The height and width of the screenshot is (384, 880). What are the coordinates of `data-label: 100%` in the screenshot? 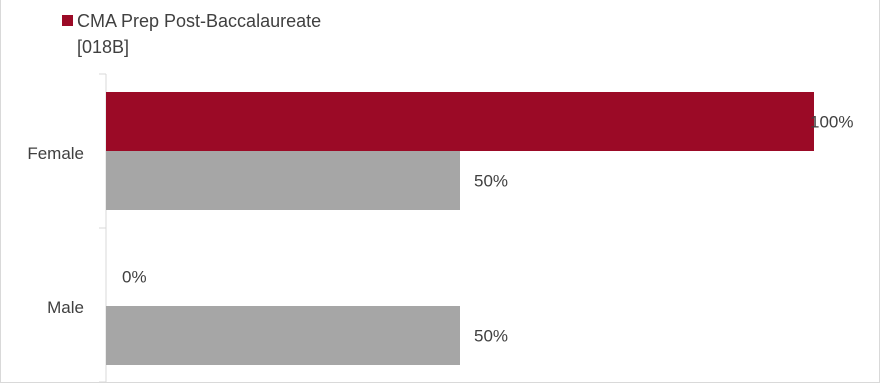 It's located at (831, 122).